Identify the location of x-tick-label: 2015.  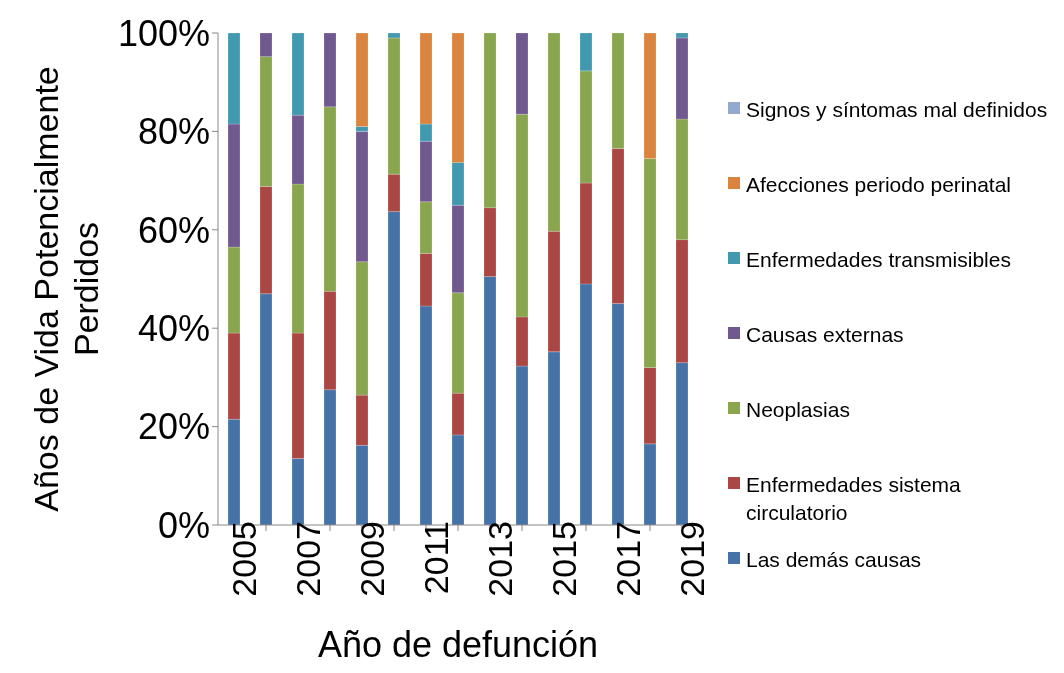
(564, 559).